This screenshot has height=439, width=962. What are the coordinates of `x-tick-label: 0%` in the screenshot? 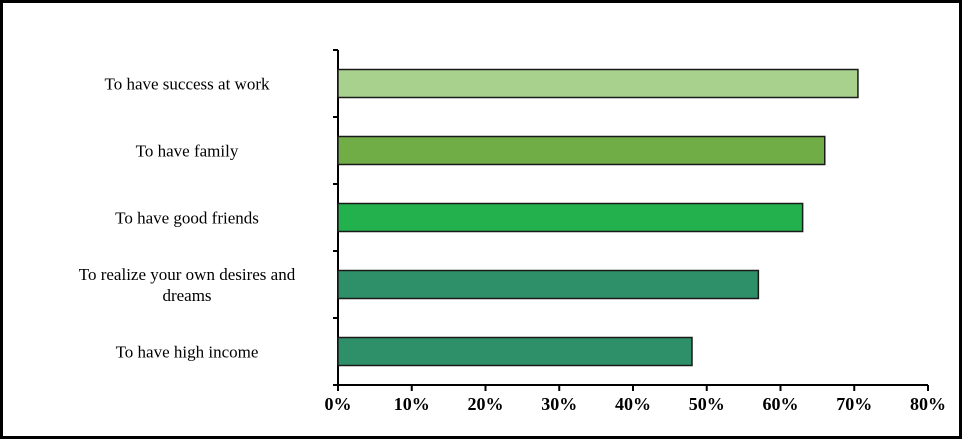 It's located at (338, 404).